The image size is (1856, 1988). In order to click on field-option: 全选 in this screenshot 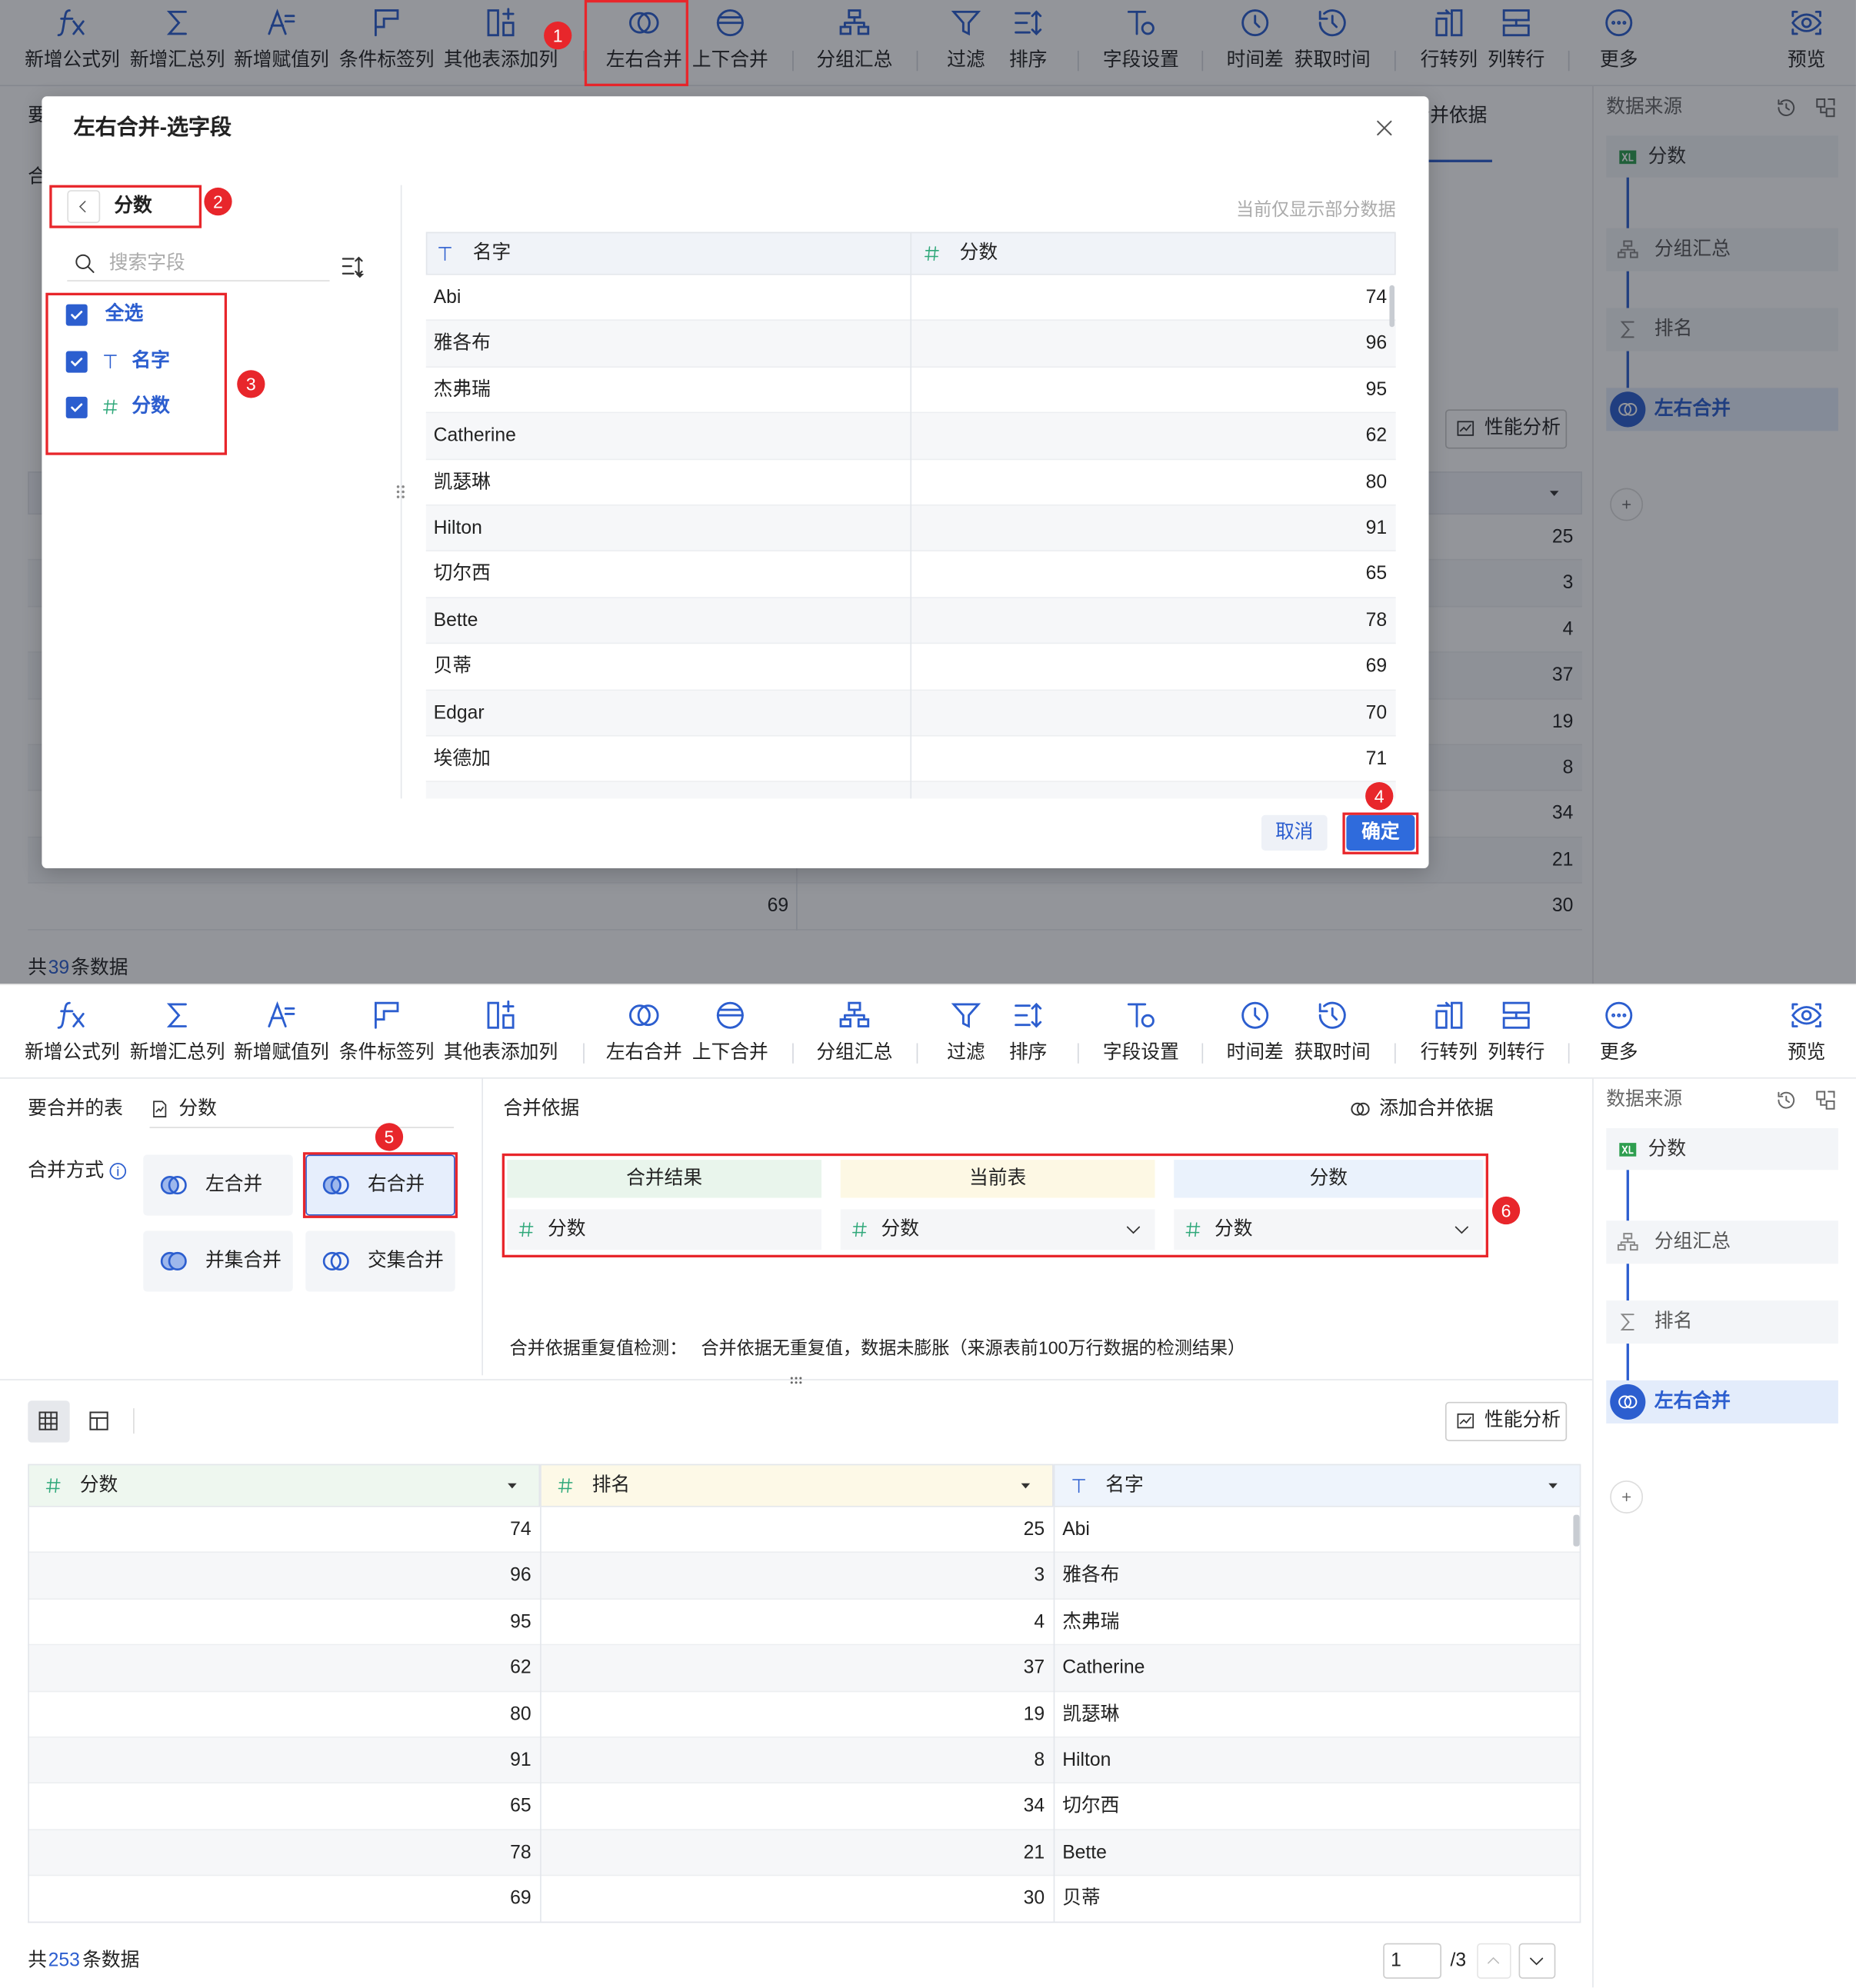, I will do `click(125, 313)`.